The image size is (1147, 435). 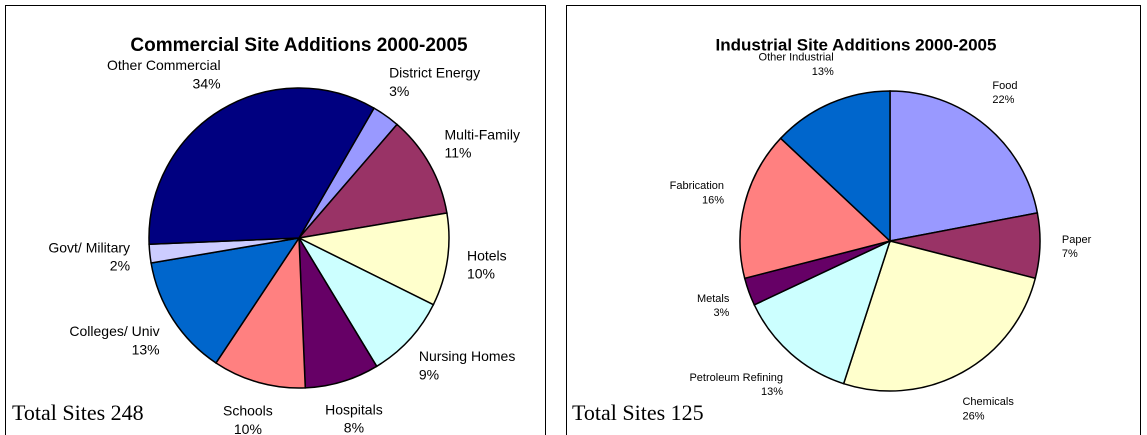 I want to click on slice-value-label: 11%, so click(x=458, y=153).